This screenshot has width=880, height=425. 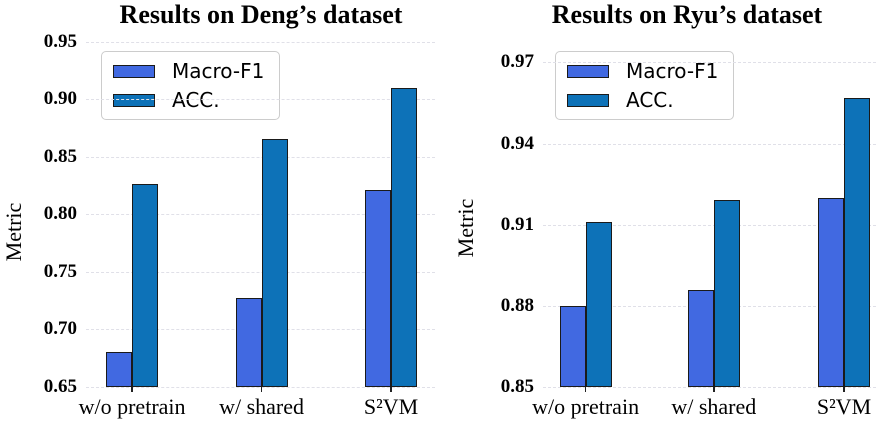 I want to click on legend-swatch-acc-icon, so click(x=588, y=100).